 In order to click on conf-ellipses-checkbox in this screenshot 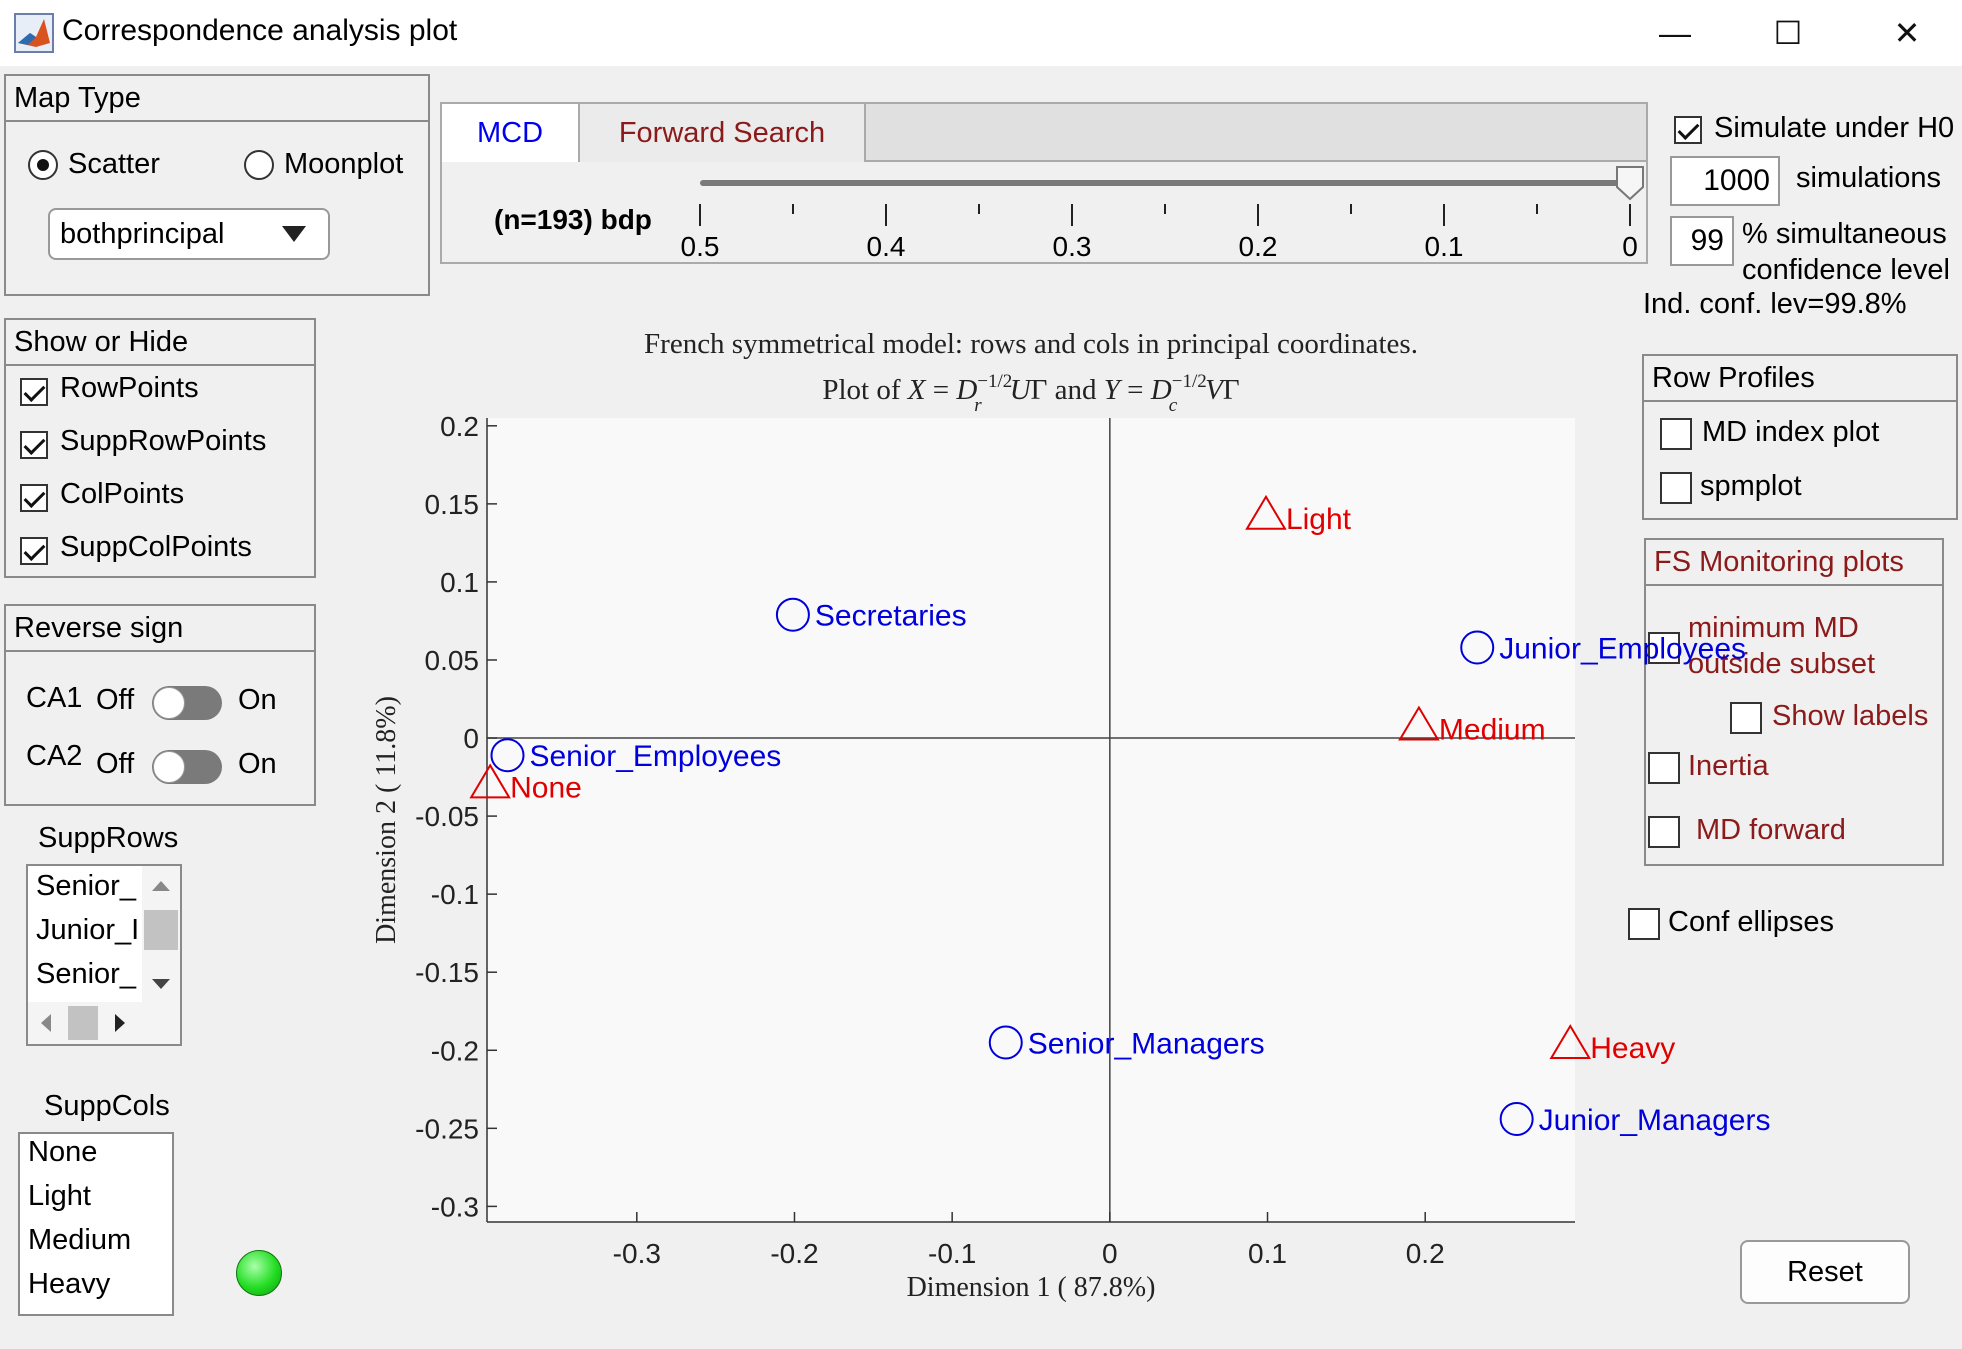, I will do `click(1644, 924)`.